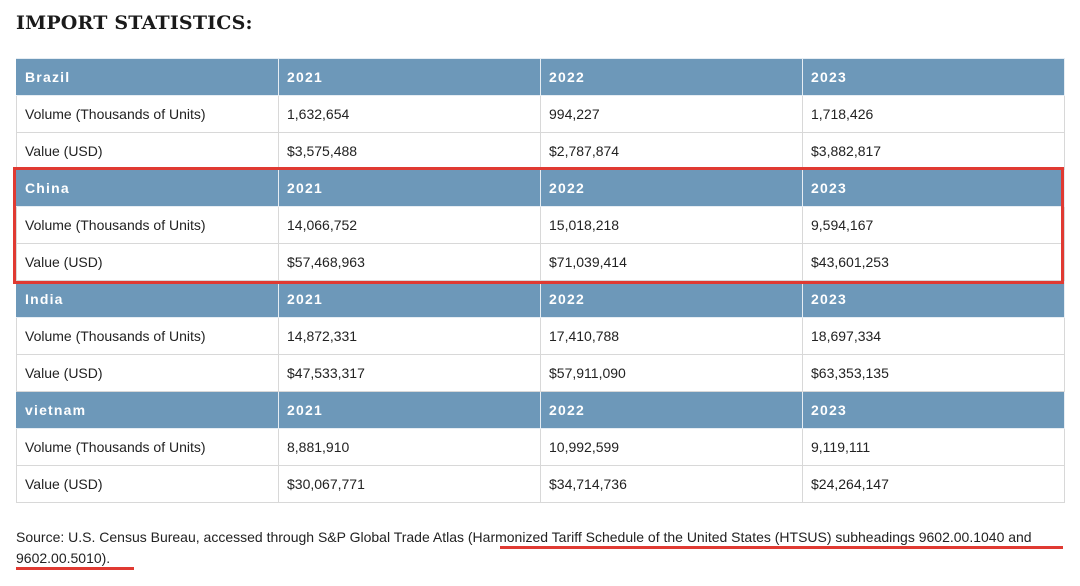 This screenshot has width=1080, height=586. Describe the element at coordinates (933, 114) in the screenshot. I see `table-cell: 1,718,426` at that location.